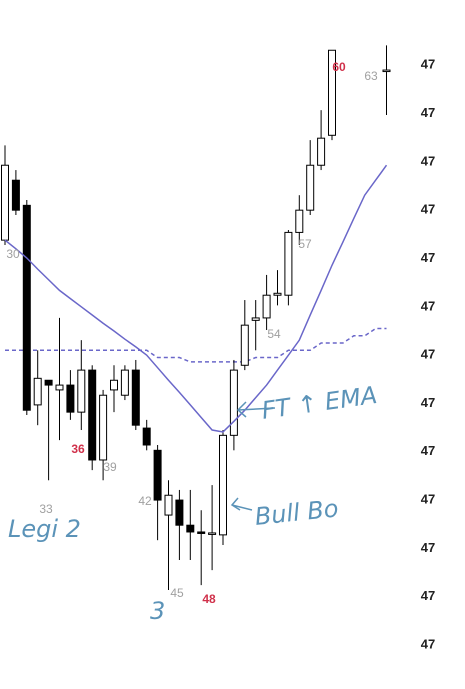 Image resolution: width=465 pixels, height=689 pixels. I want to click on bar-count-label: 57, so click(305, 244).